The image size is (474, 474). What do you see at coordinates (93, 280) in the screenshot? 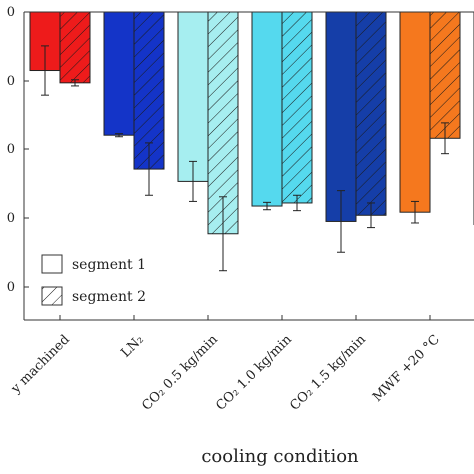
I see `legend: segment 1 segment 2` at bounding box center [93, 280].